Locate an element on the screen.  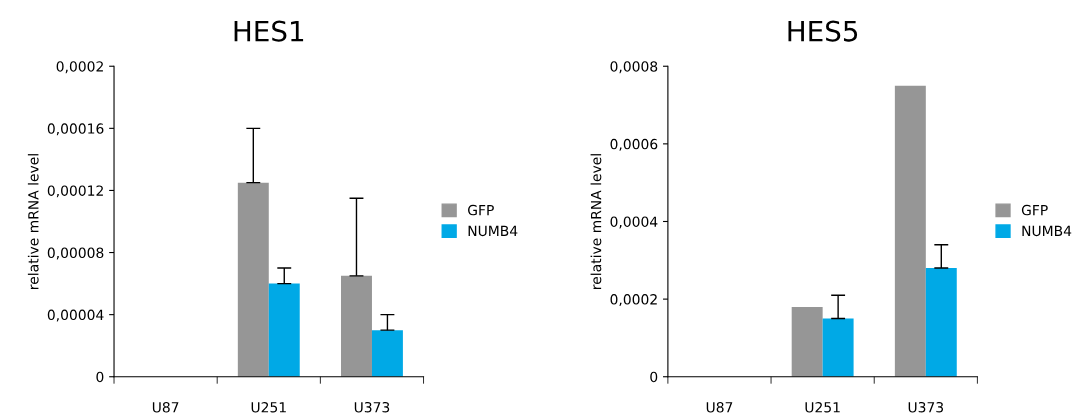
y-tick-label: 0,00012 is located at coordinates (75, 191).